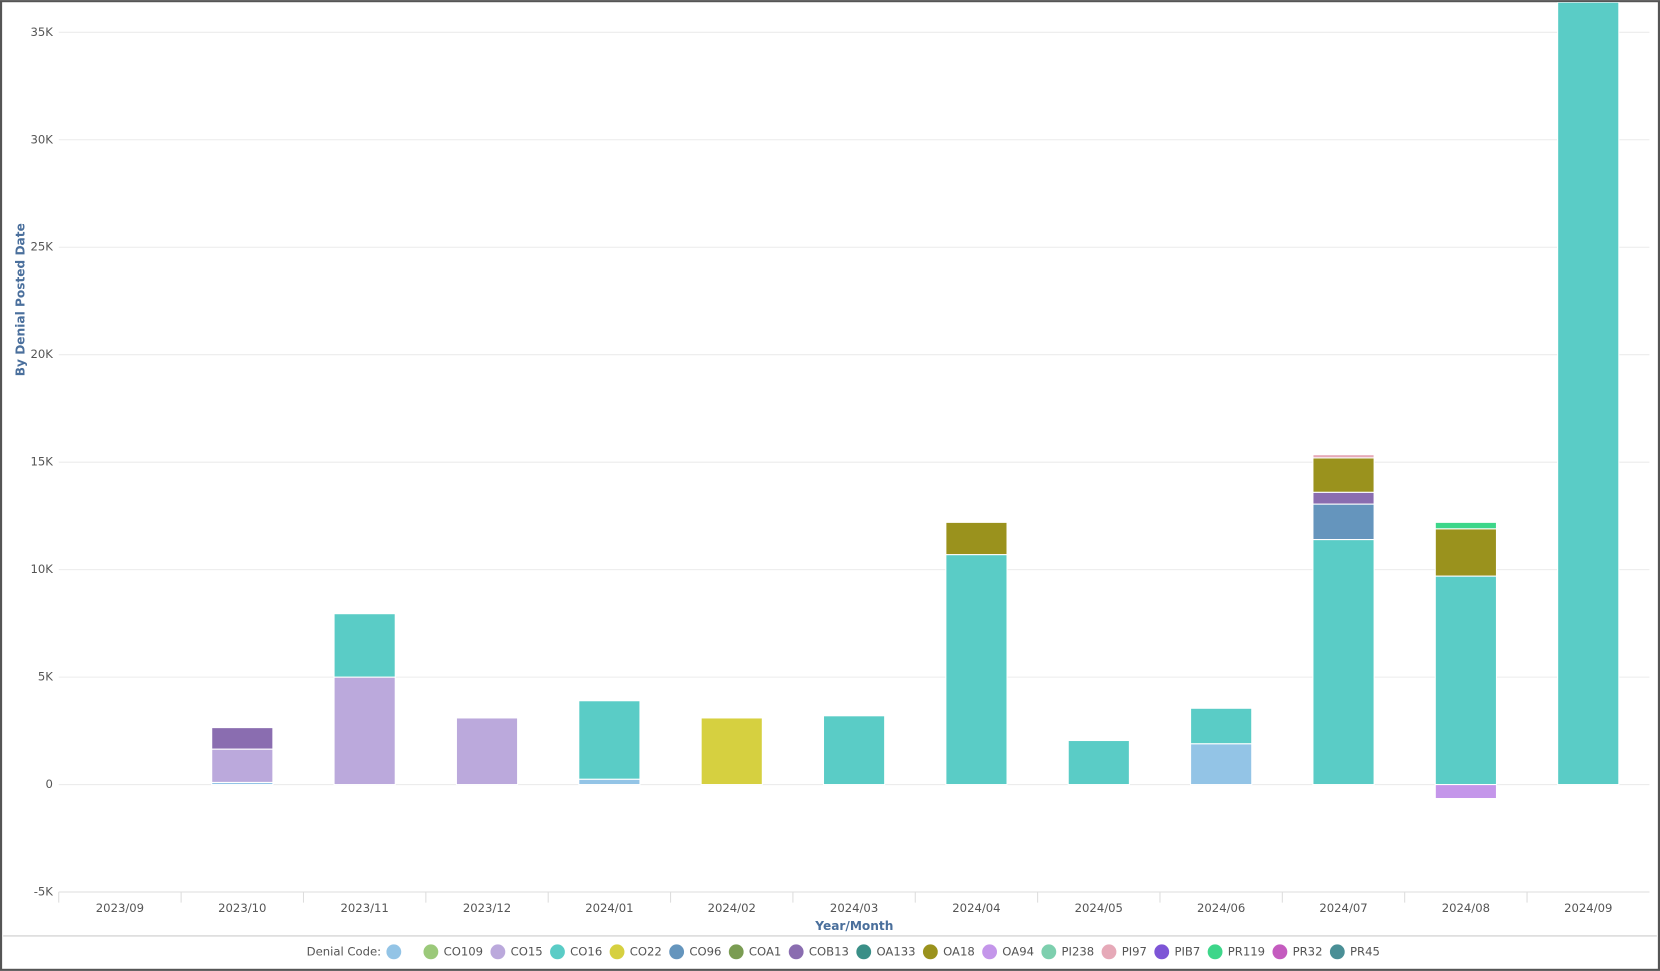  What do you see at coordinates (732, 908) in the screenshot?
I see `x-tick-label: 2024/02` at bounding box center [732, 908].